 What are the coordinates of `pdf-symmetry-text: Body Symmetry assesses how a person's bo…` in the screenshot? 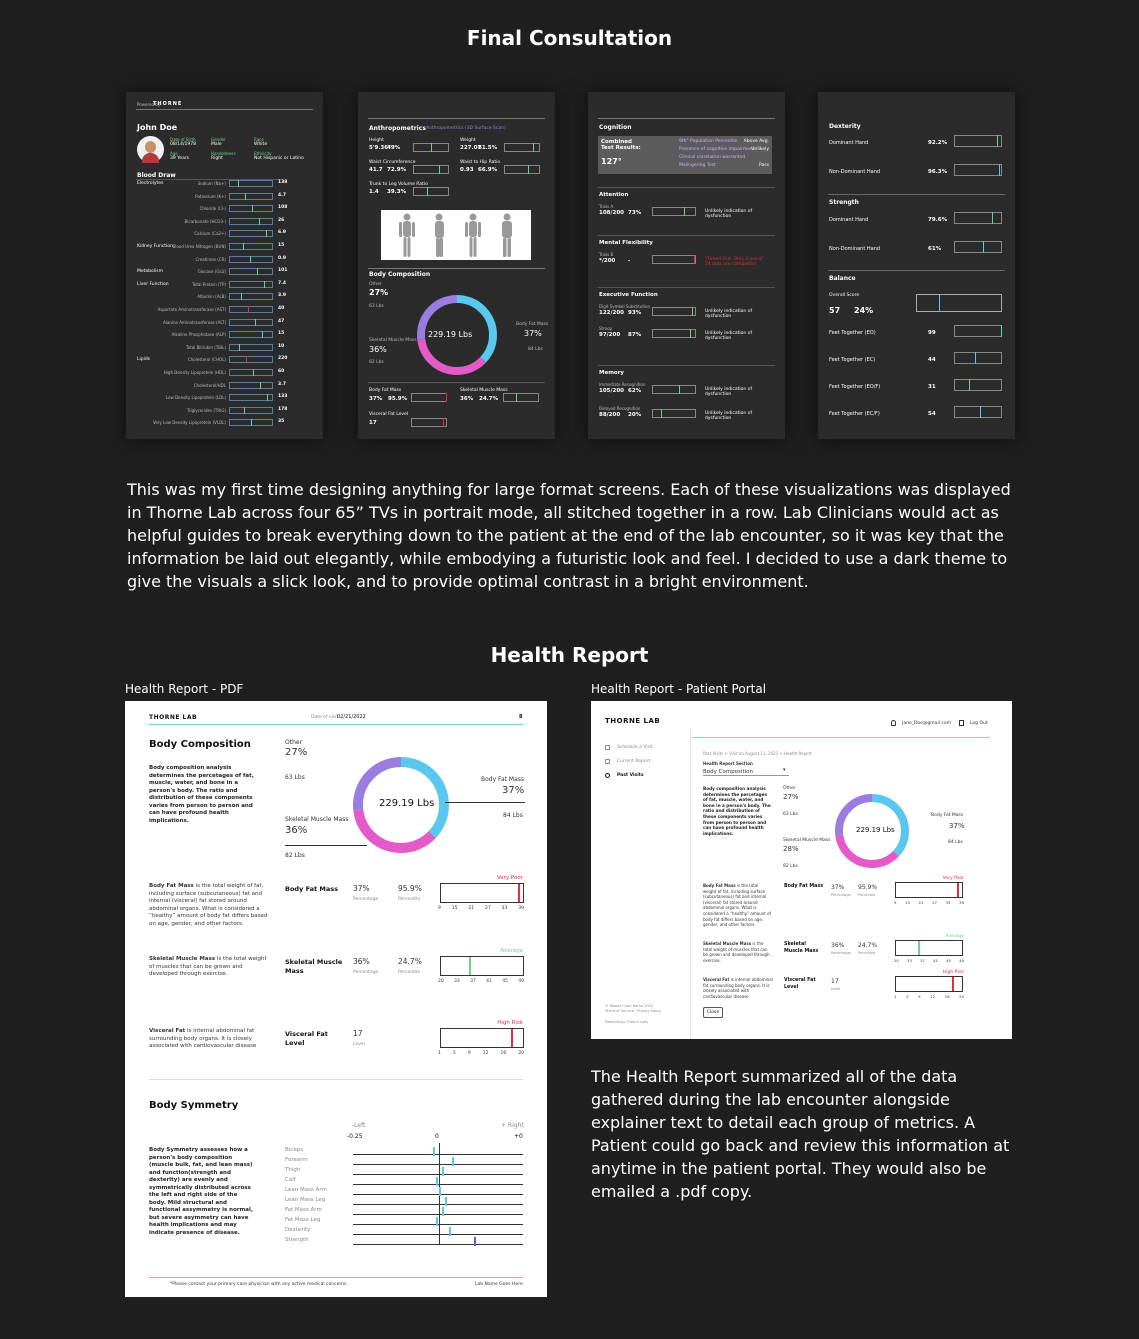 It's located at (201, 1191).